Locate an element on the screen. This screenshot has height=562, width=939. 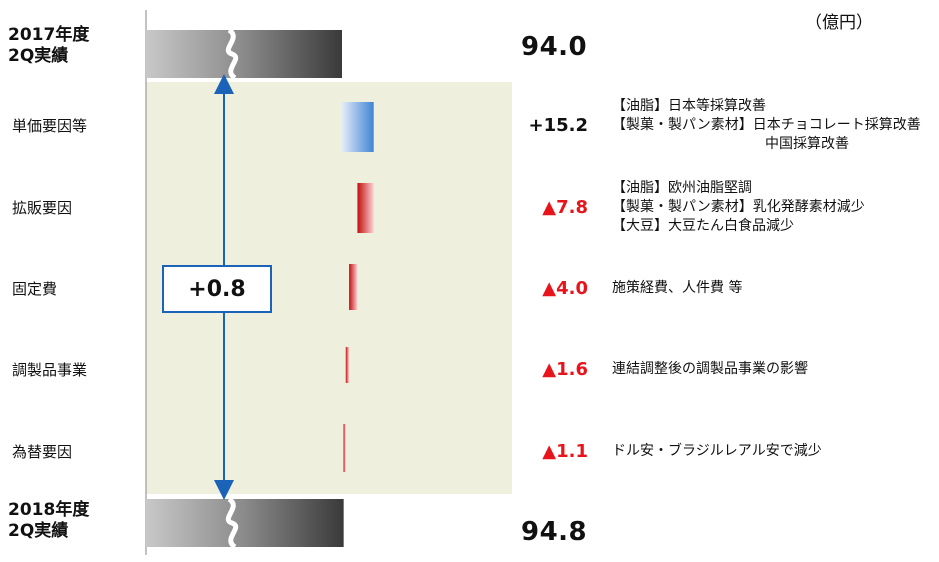
start-period-label: 2017年度 2Q実績 is located at coordinates (48, 46).